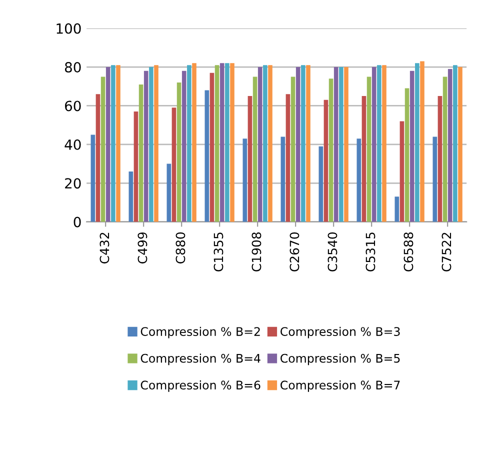 The height and width of the screenshot is (472, 481). I want to click on x-tick-label: C1355, so click(219, 252).